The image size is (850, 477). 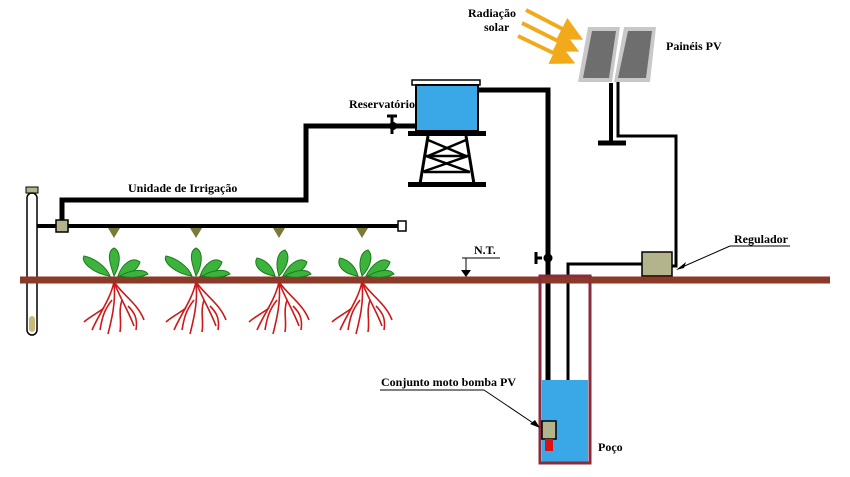 I want to click on pump-set-label: Conjunto moto bomba PV, so click(x=448, y=382).